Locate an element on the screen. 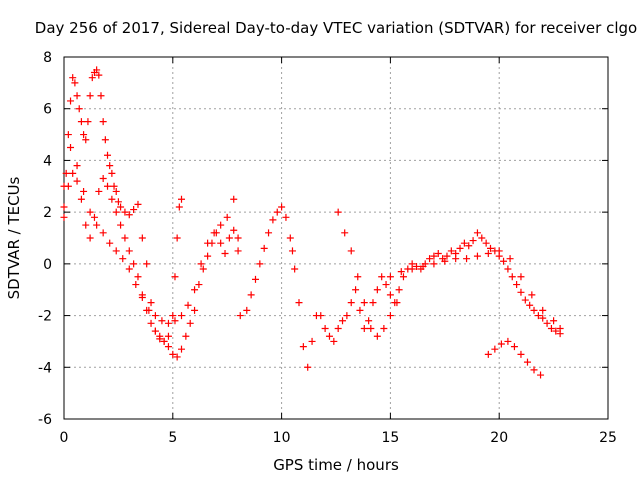 This screenshot has height=480, width=640. x-tick-label: 10 is located at coordinates (282, 438).